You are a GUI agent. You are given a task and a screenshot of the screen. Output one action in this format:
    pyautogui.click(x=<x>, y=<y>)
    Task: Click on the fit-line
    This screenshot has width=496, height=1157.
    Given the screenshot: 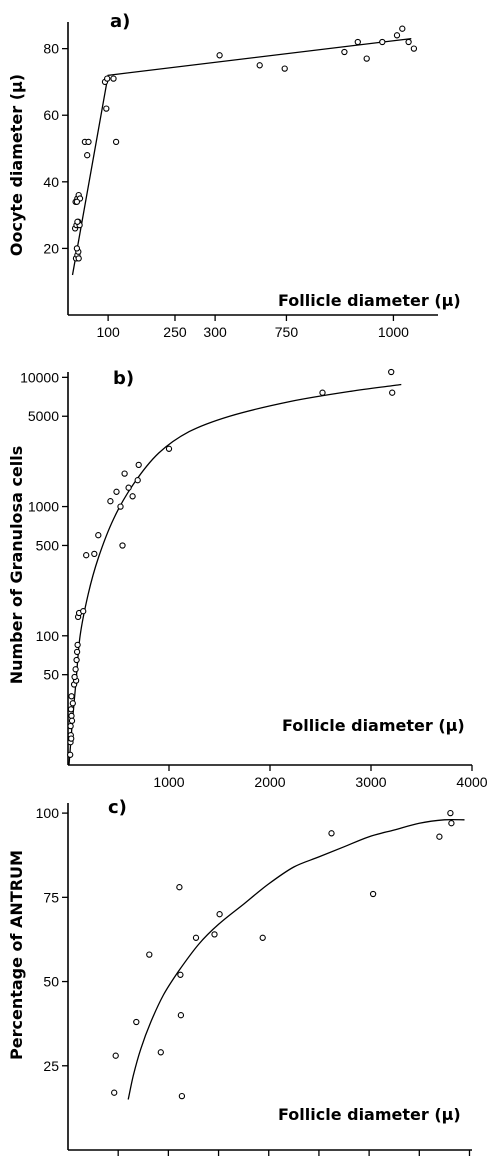 What is the action you would take?
    pyautogui.click(x=241, y=156)
    